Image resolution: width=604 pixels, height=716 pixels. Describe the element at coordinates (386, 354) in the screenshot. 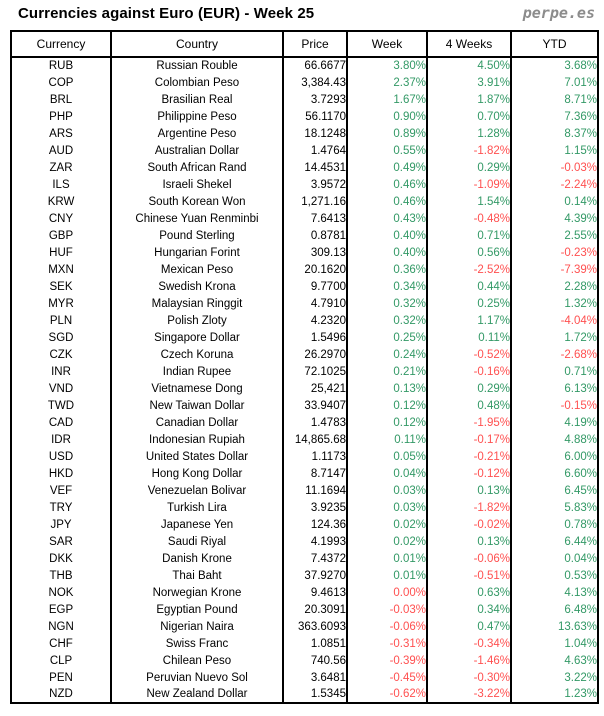

I see `week-change-cell: 0.24%` at that location.